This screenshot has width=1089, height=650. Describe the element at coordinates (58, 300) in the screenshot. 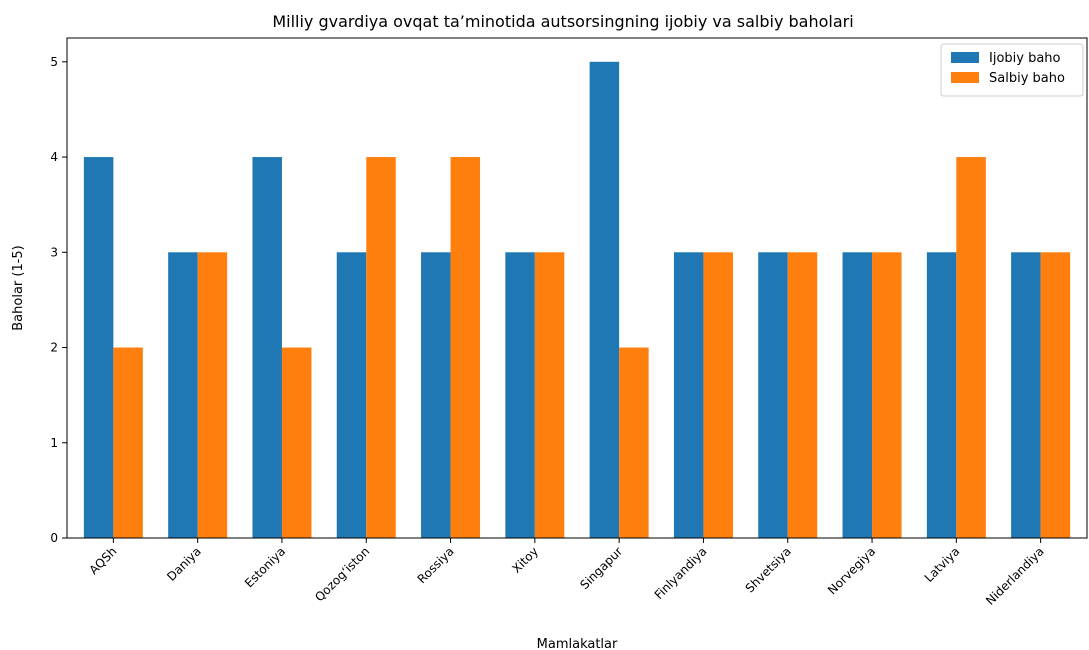

I see `y-axis: 0 1 2 3 4 5` at that location.